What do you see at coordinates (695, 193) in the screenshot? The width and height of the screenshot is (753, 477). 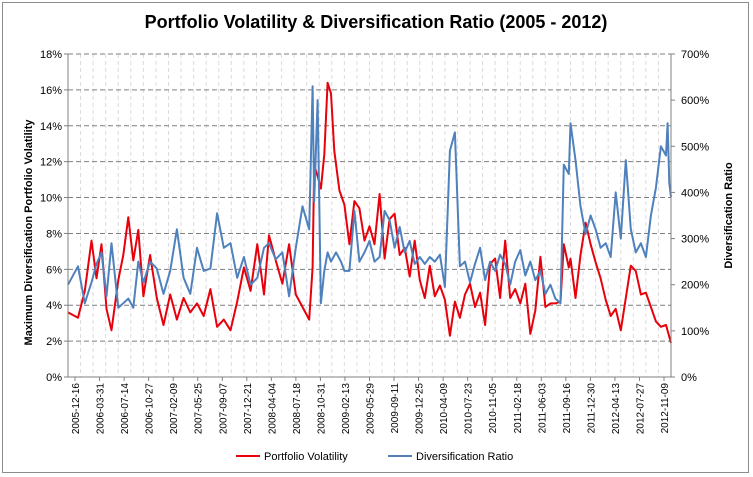 I see `y-right-tick-label: 400%` at bounding box center [695, 193].